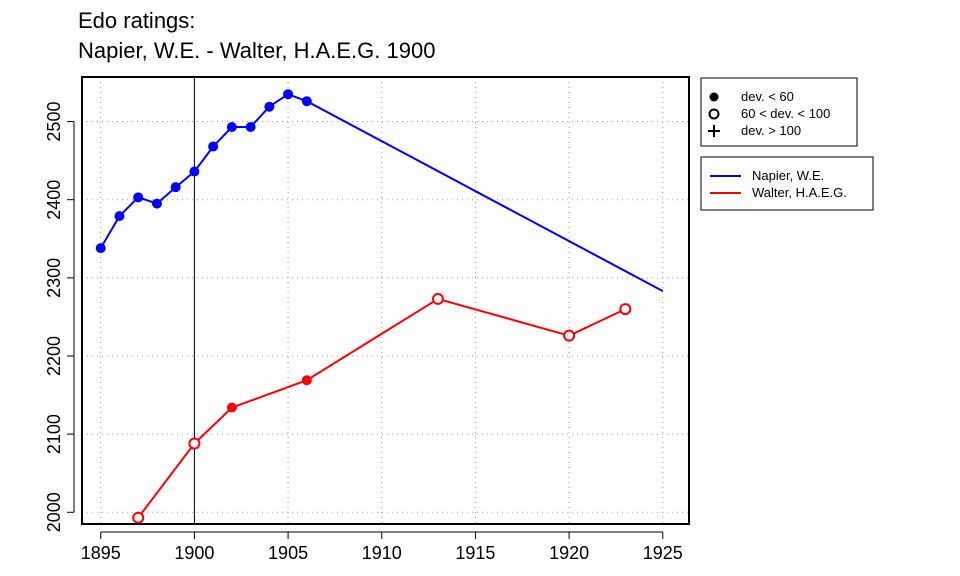  I want to click on x-tick-label: 1905, so click(288, 553).